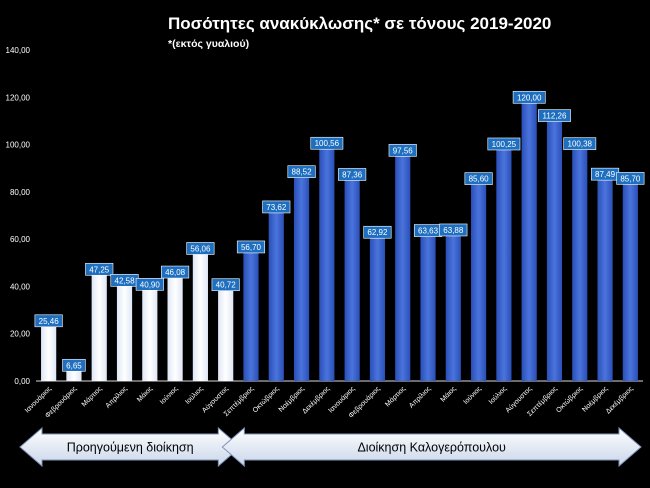 This screenshot has width=650, height=488. I want to click on y-tick-label: 100,00, so click(18, 145).